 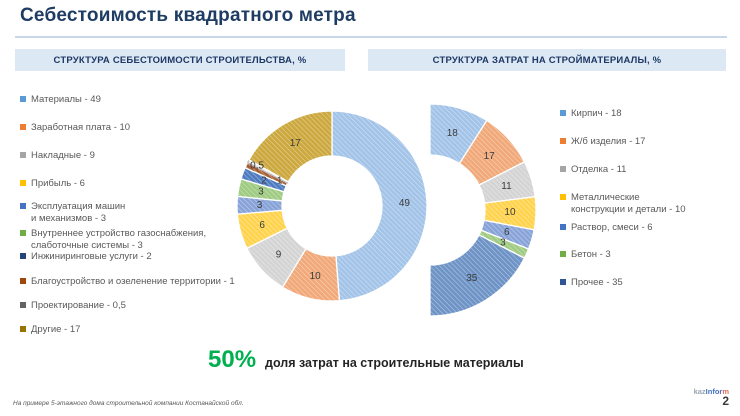 I want to click on legend-label: Другие - 17, so click(x=56, y=329).